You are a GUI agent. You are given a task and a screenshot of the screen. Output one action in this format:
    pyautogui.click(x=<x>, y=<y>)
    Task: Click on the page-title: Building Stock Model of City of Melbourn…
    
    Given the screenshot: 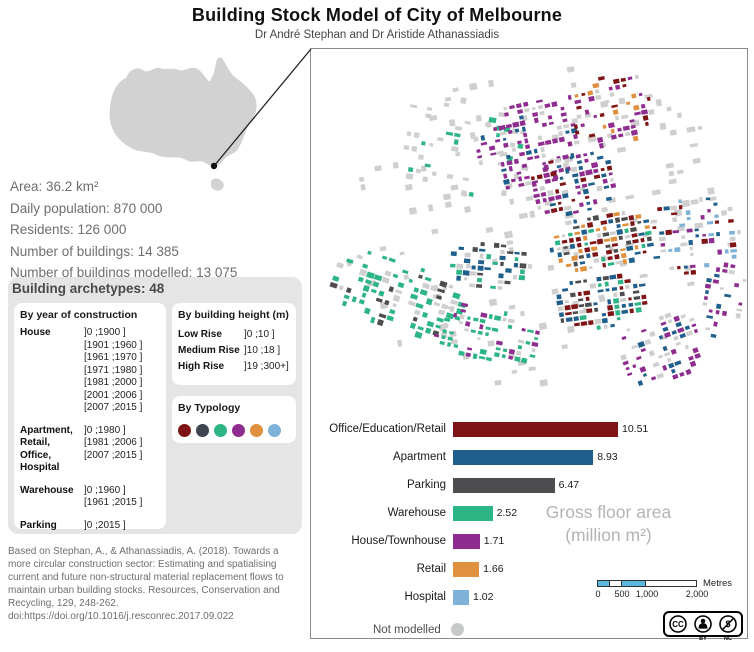 What is the action you would take?
    pyautogui.click(x=377, y=15)
    